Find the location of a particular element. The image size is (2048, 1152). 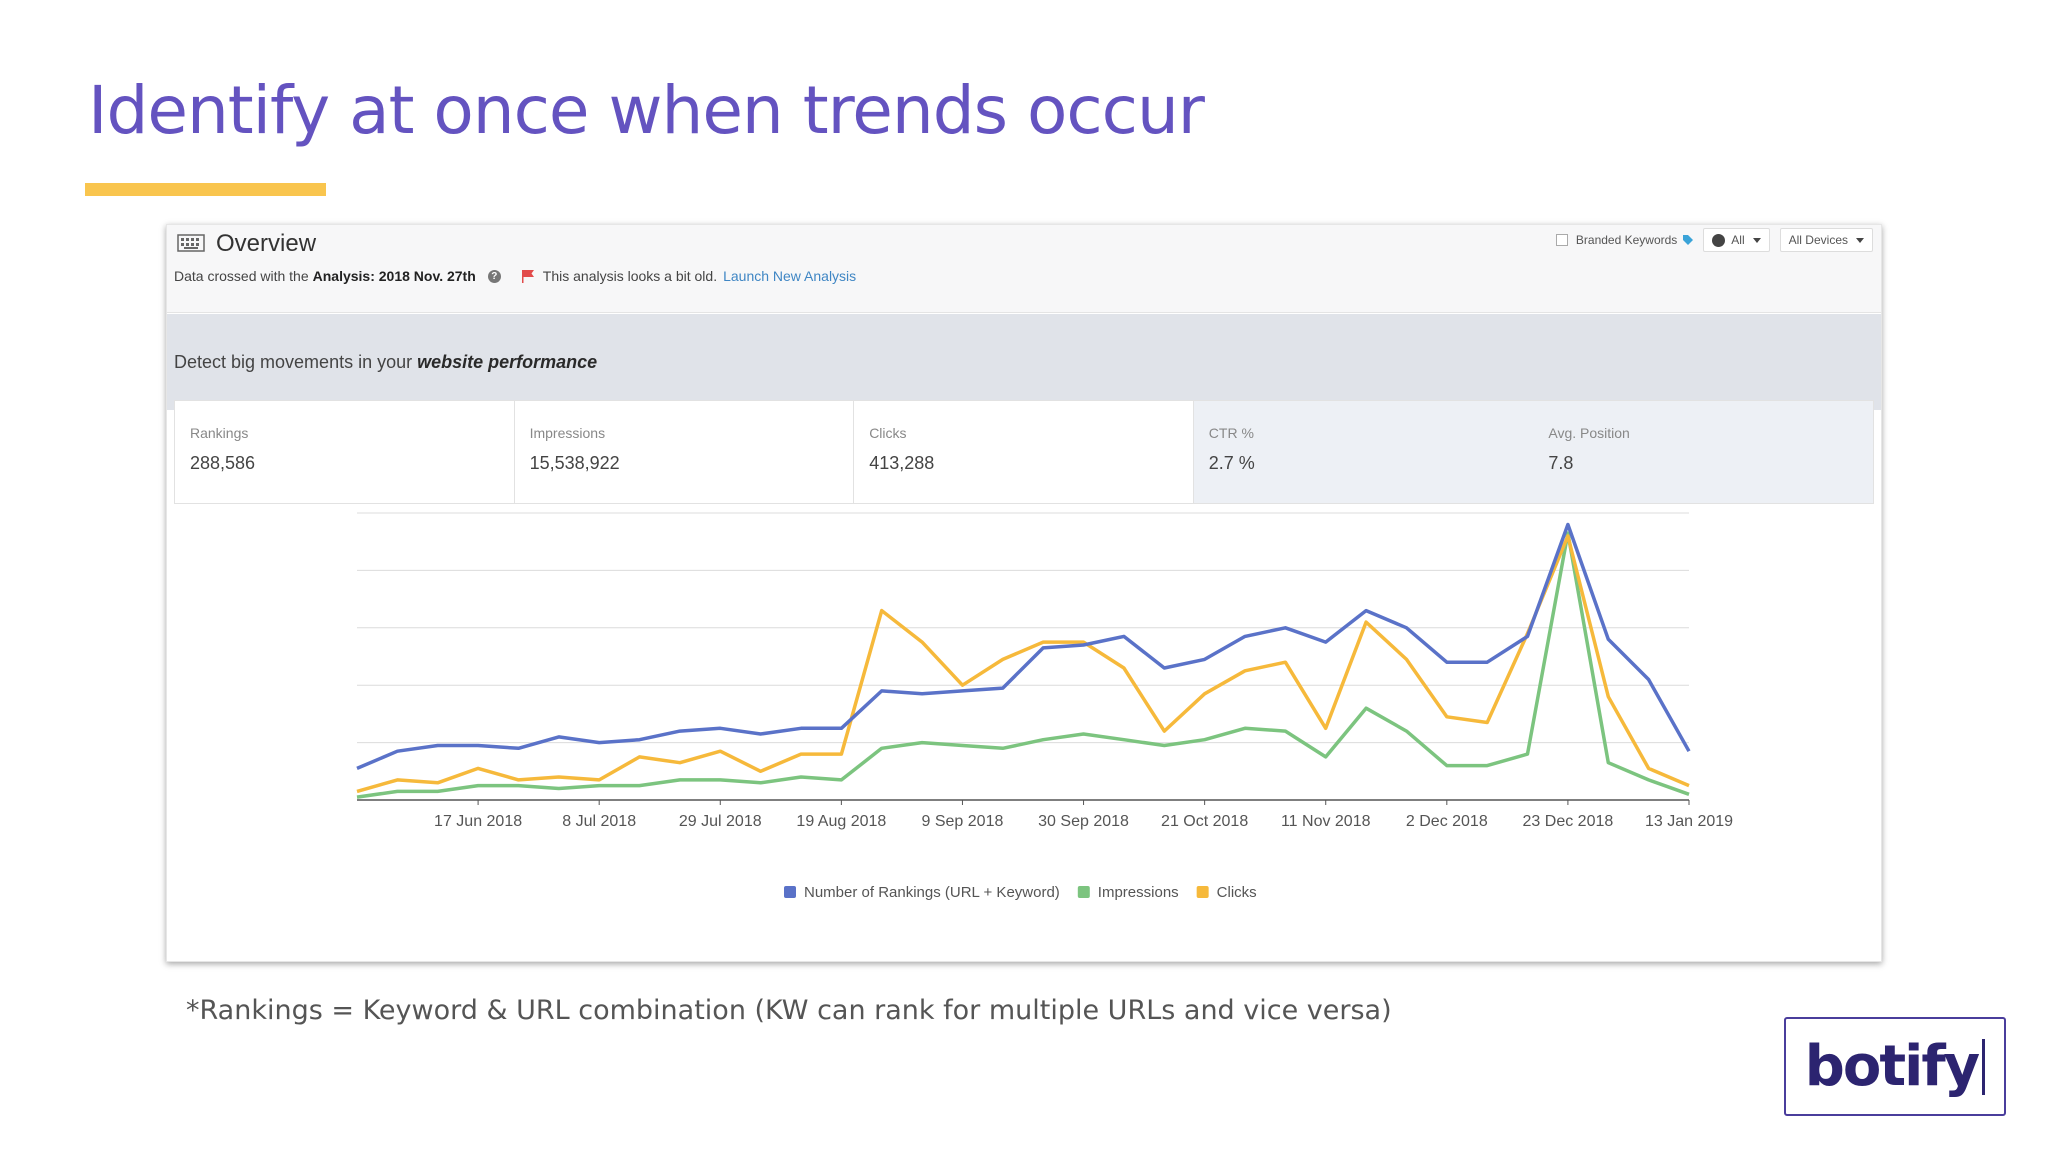

metric-label: Rankings is located at coordinates (219, 433).